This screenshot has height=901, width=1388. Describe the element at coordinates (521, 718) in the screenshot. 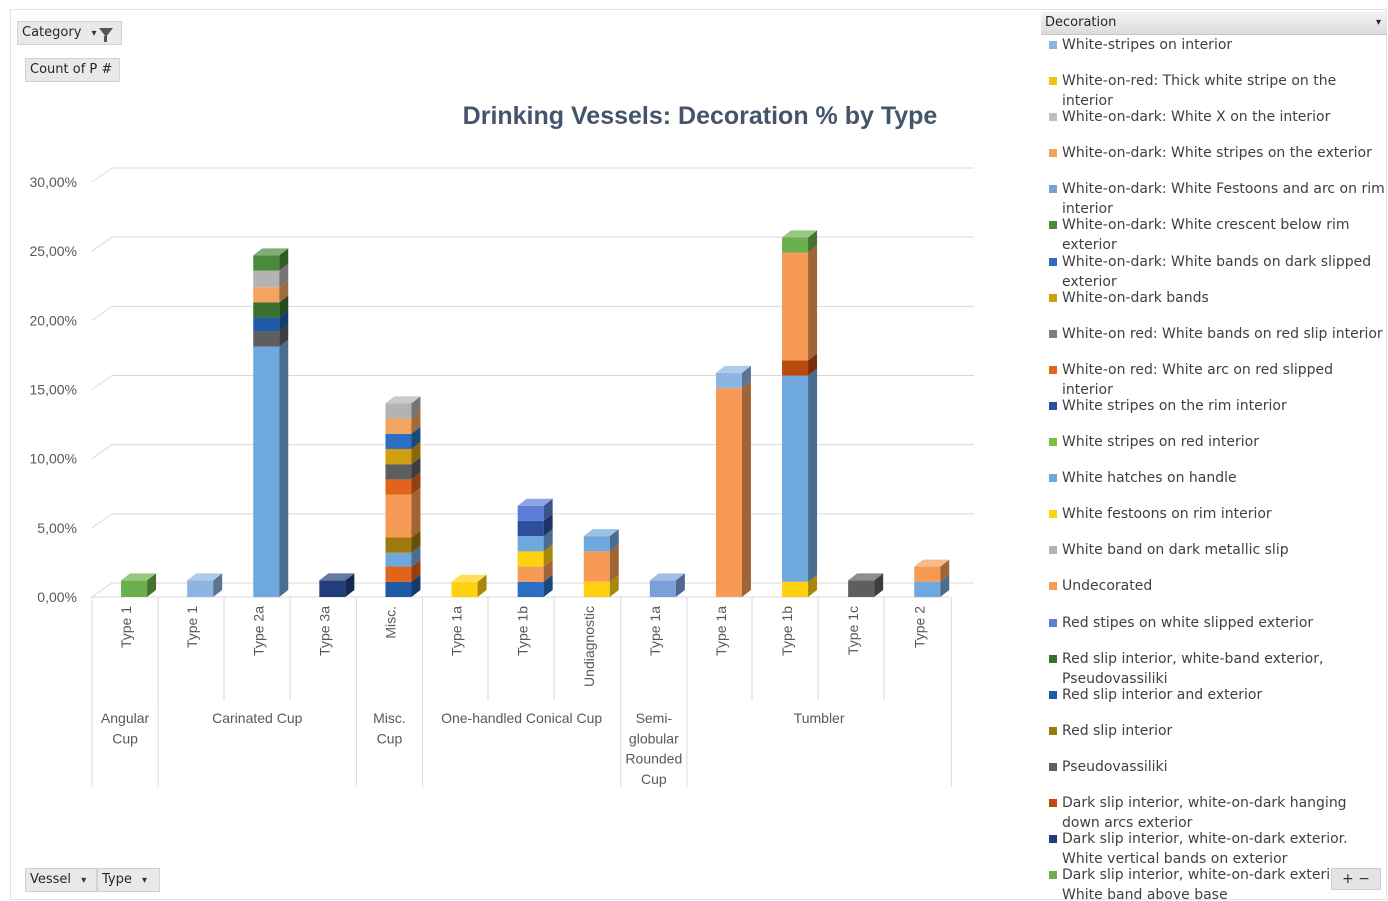

I see `x-group-label: One-handled Conical Cup` at that location.